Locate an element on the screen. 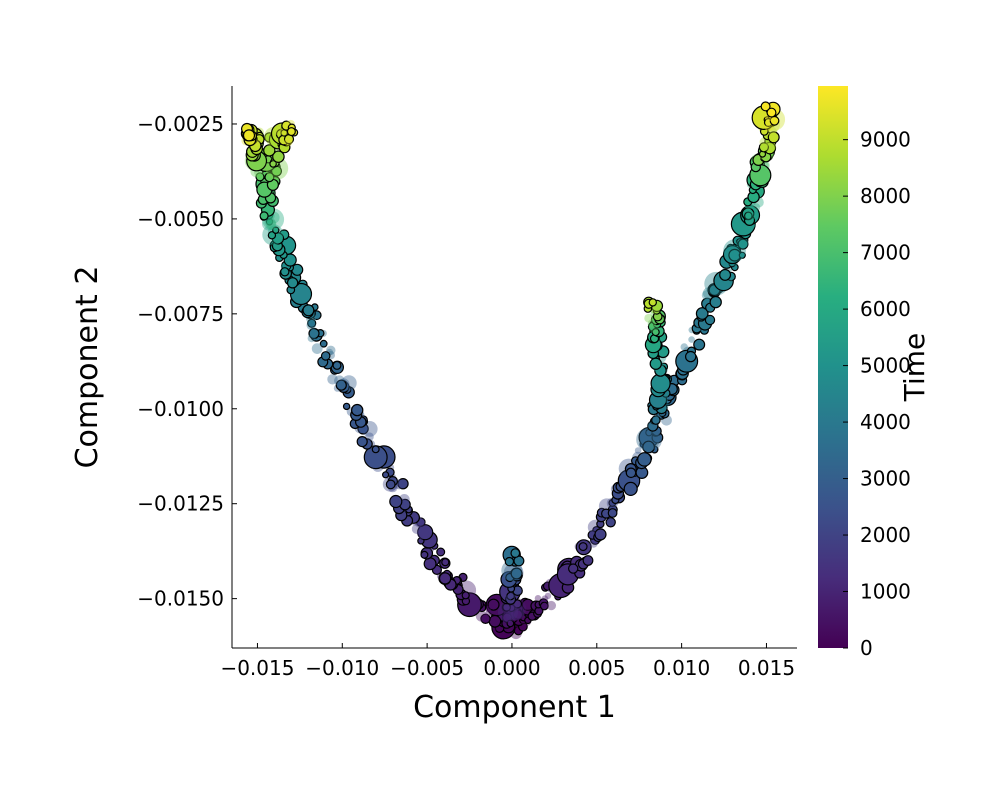 The width and height of the screenshot is (1000, 800). y-tick-label: −0.0050 is located at coordinates (180, 219).